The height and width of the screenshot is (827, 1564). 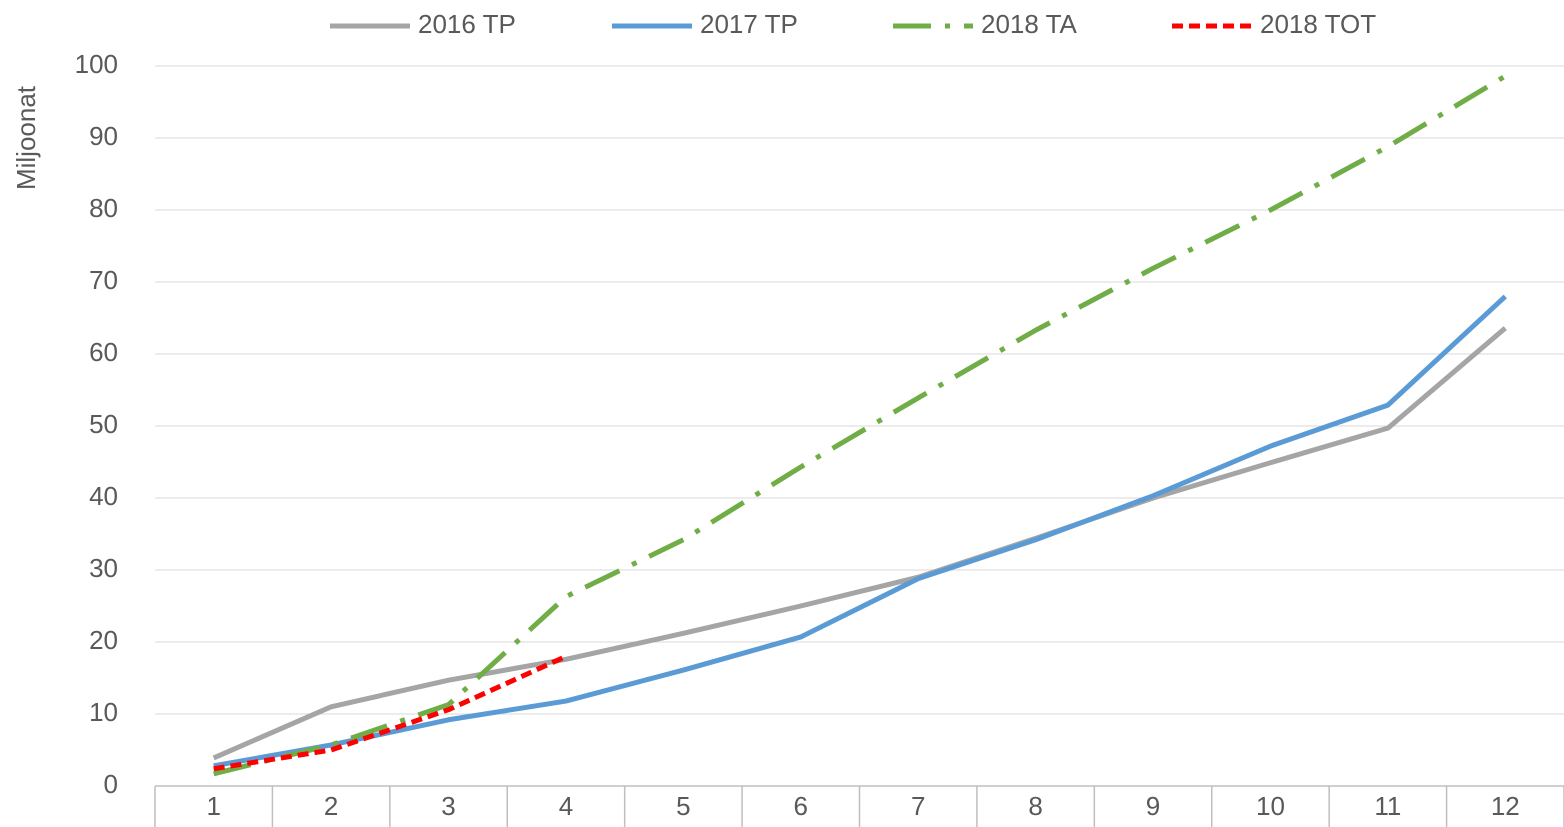 What do you see at coordinates (1505, 806) in the screenshot?
I see `x-tick-label: 12` at bounding box center [1505, 806].